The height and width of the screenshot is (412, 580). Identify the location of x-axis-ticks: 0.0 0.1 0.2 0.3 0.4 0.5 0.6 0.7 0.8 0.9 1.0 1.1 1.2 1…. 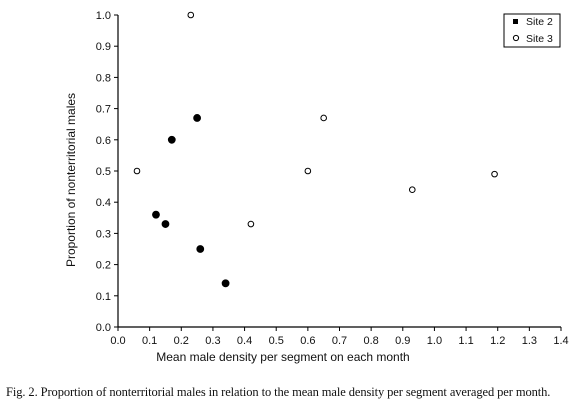
(339, 337).